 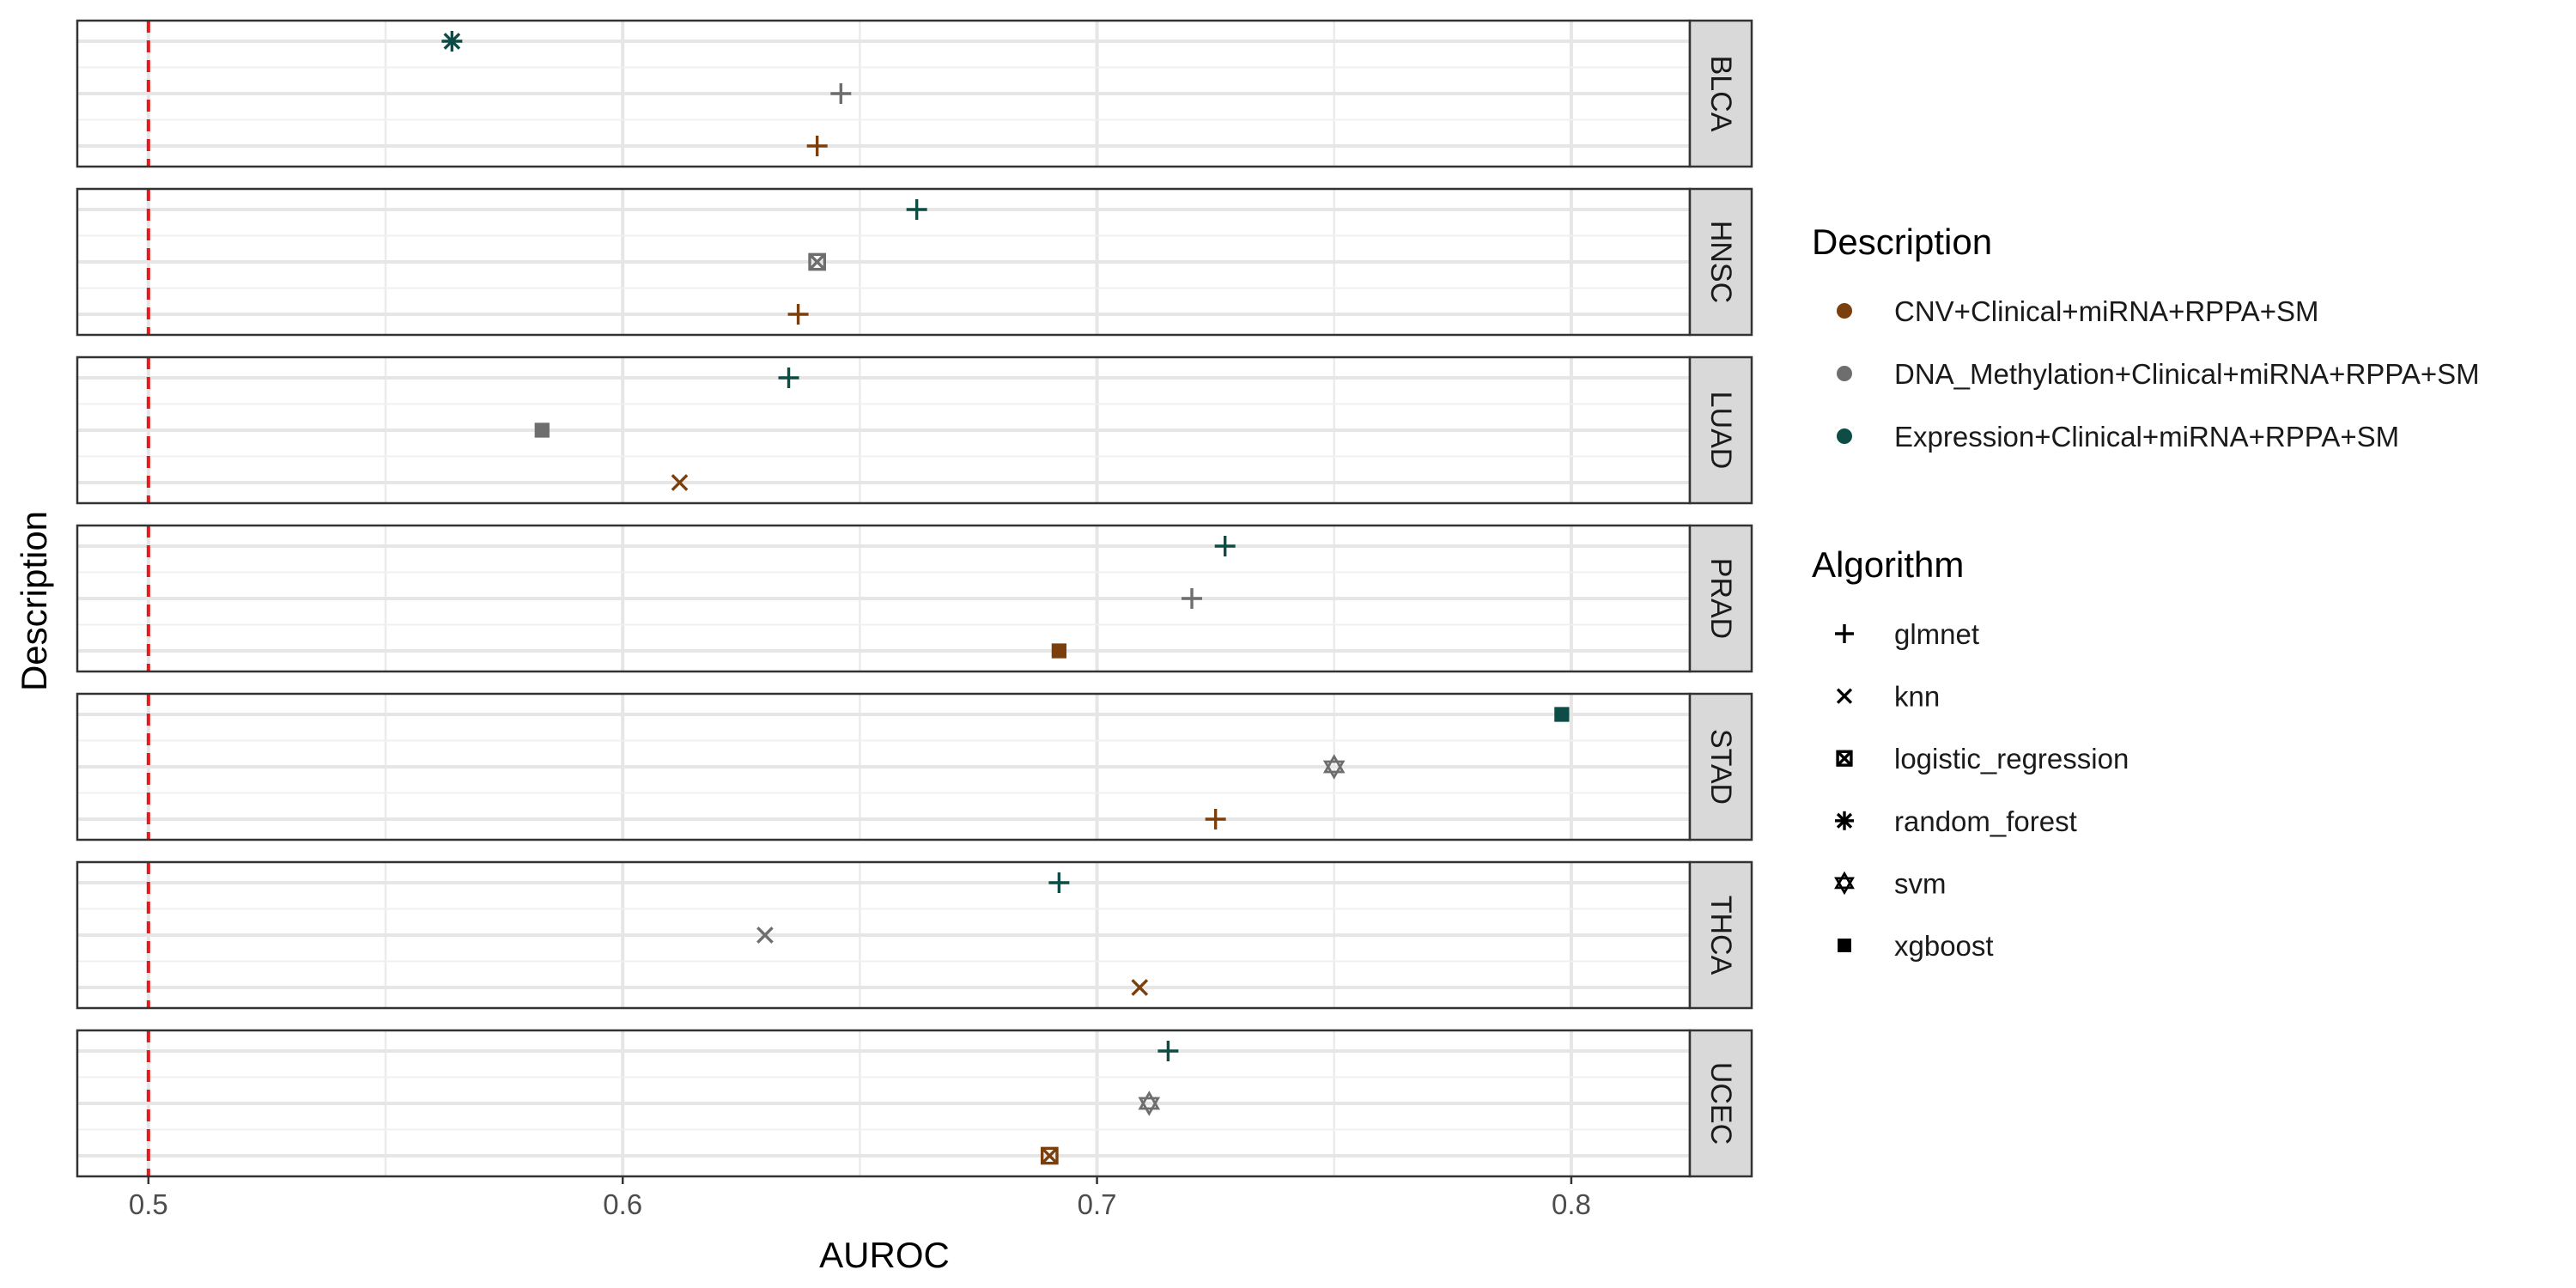 I want to click on facet-label-hnsc: HNSC, so click(x=1720, y=262).